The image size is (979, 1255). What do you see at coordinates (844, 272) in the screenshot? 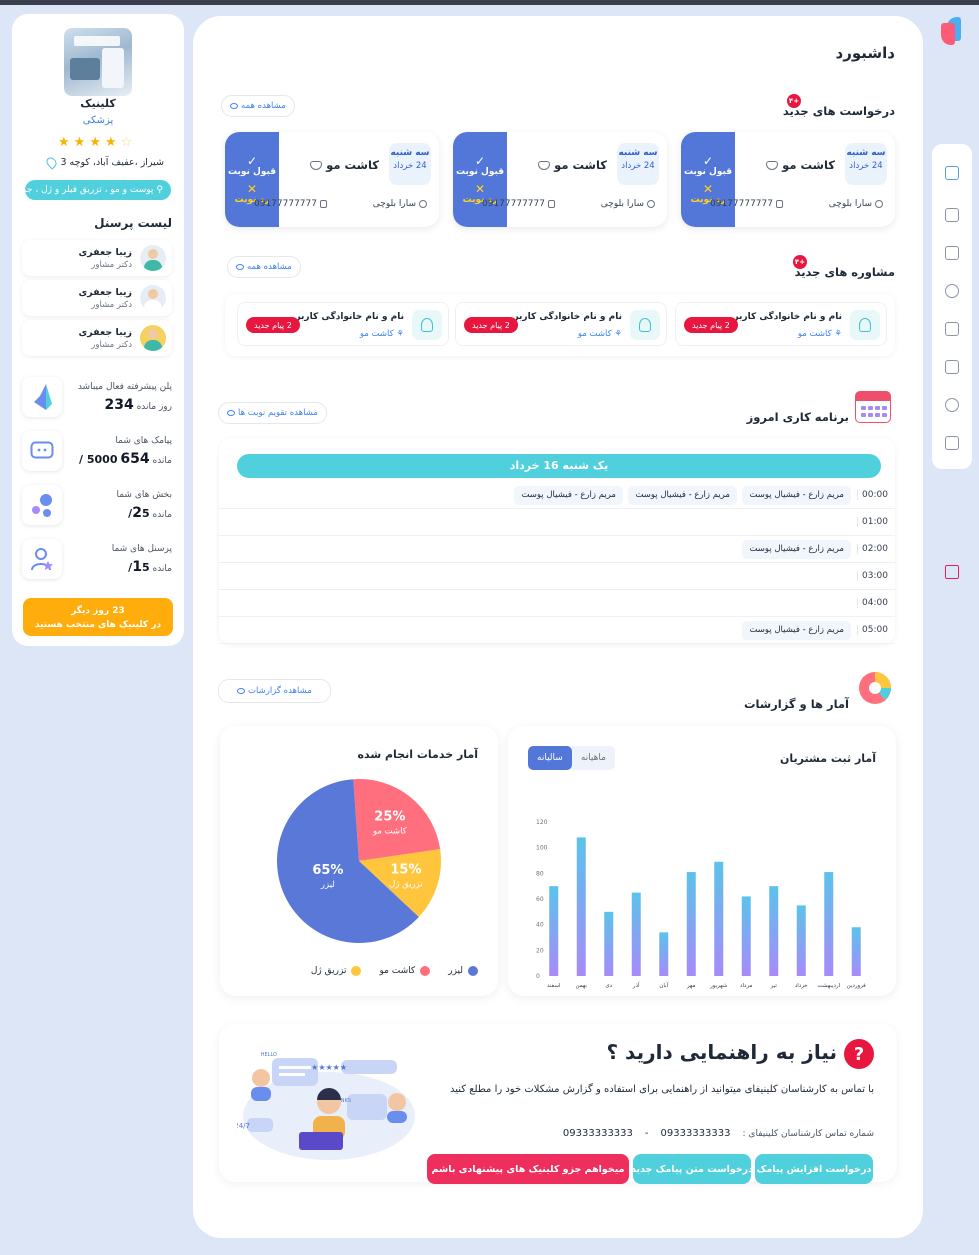
I see `consults-title: مشاوره های جدید` at bounding box center [844, 272].